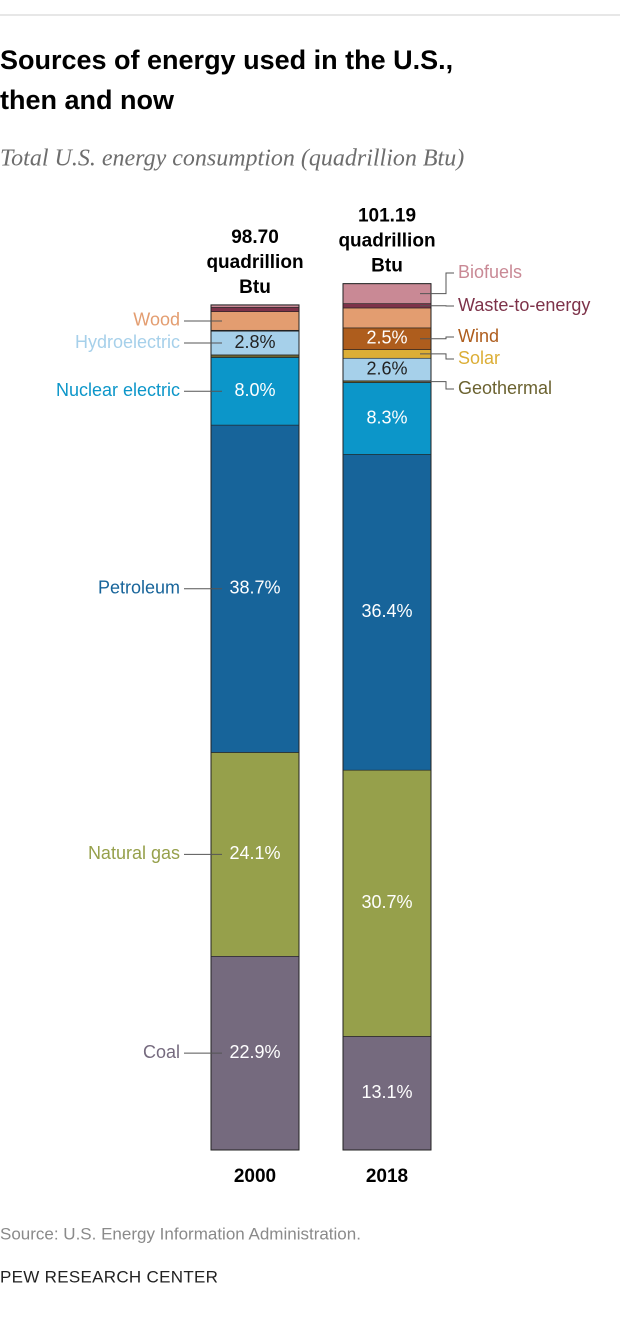 Image resolution: width=620 pixels, height=1330 pixels. I want to click on value-label: 36.4%, so click(386, 611).